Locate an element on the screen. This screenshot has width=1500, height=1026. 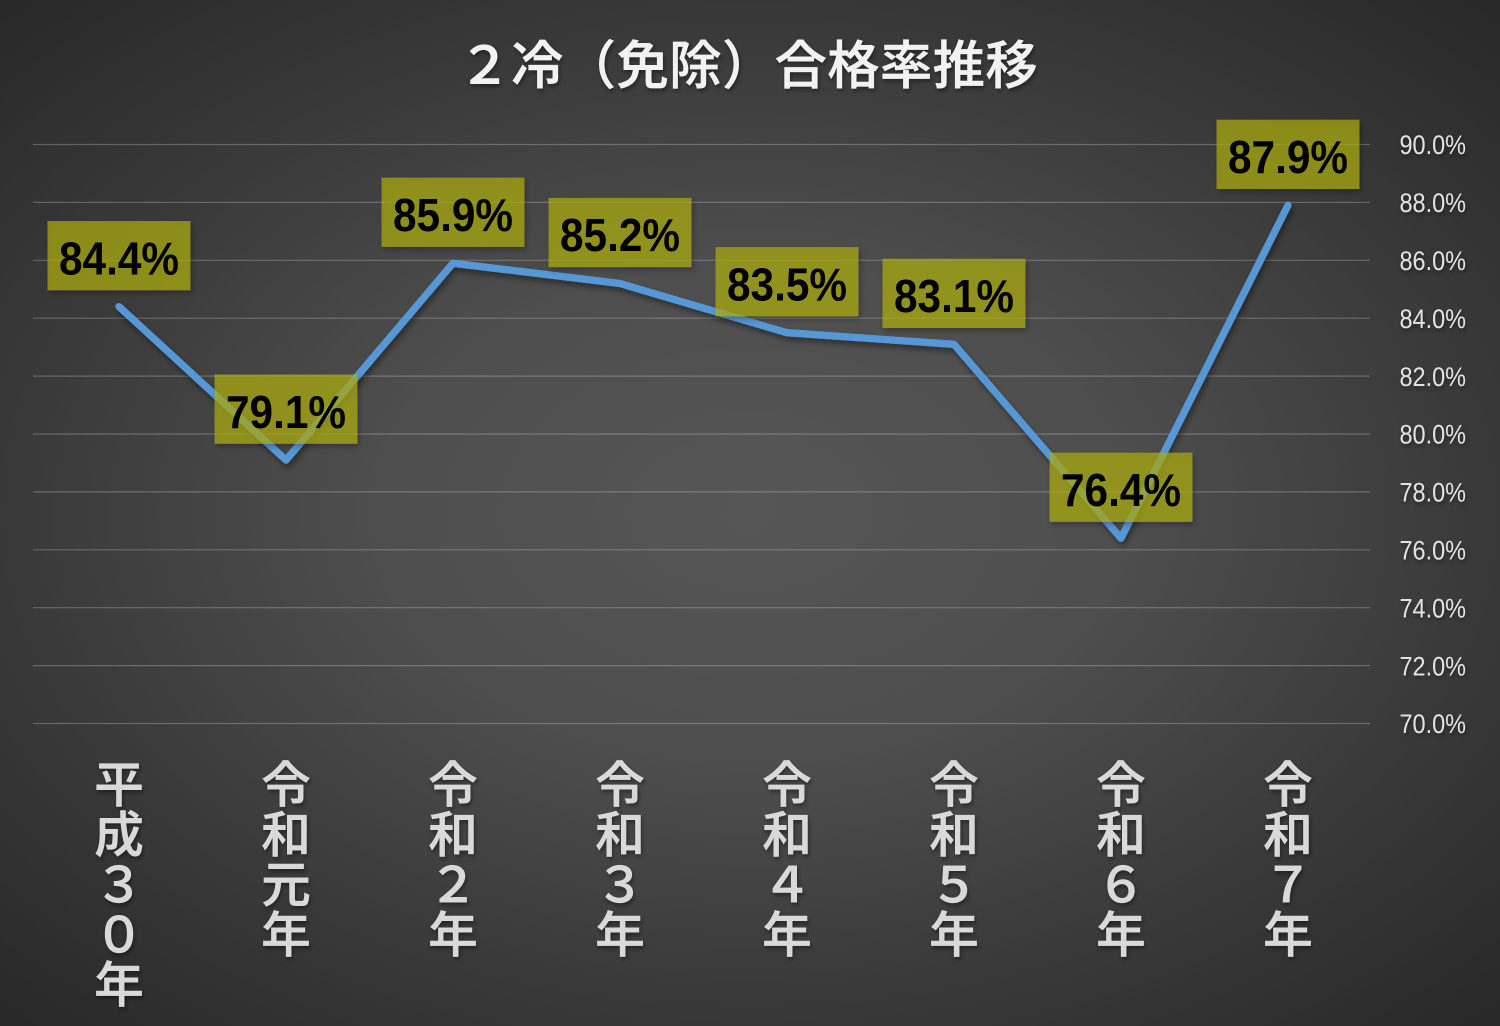
svg-text: 74.0% is located at coordinates (1433, 608).